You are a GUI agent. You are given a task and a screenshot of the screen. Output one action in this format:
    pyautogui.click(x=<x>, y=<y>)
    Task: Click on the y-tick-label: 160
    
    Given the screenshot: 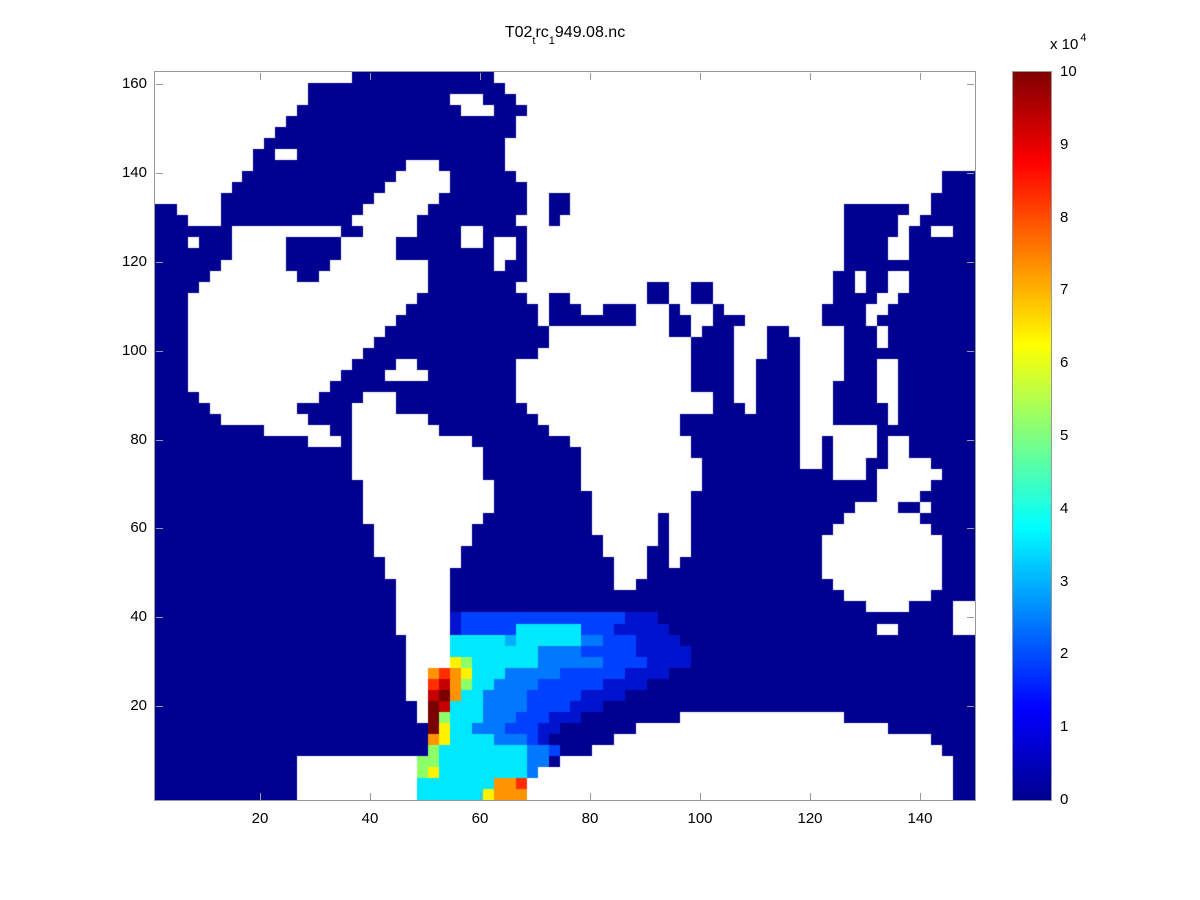 What is the action you would take?
    pyautogui.click(x=134, y=83)
    